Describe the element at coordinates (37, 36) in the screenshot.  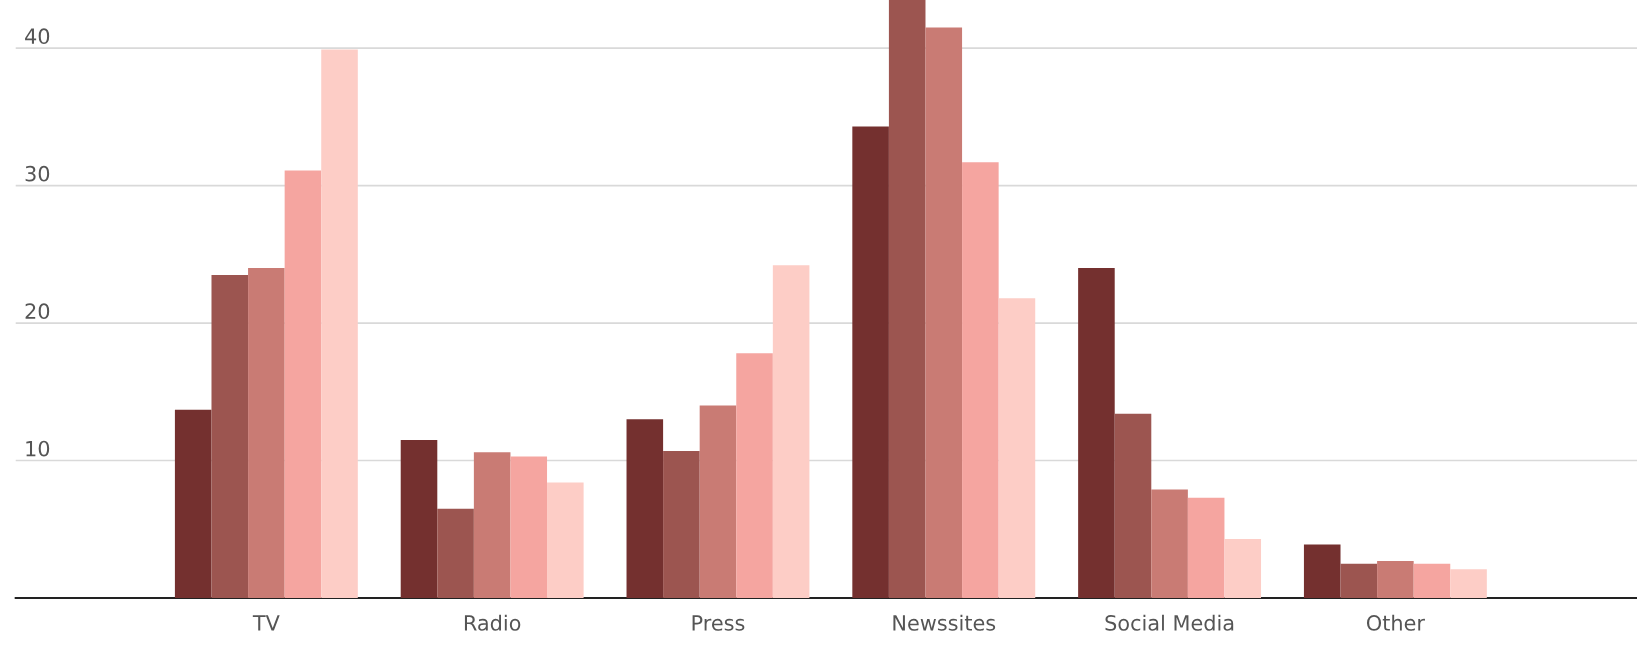
I see `y-tick-label: 40` at that location.